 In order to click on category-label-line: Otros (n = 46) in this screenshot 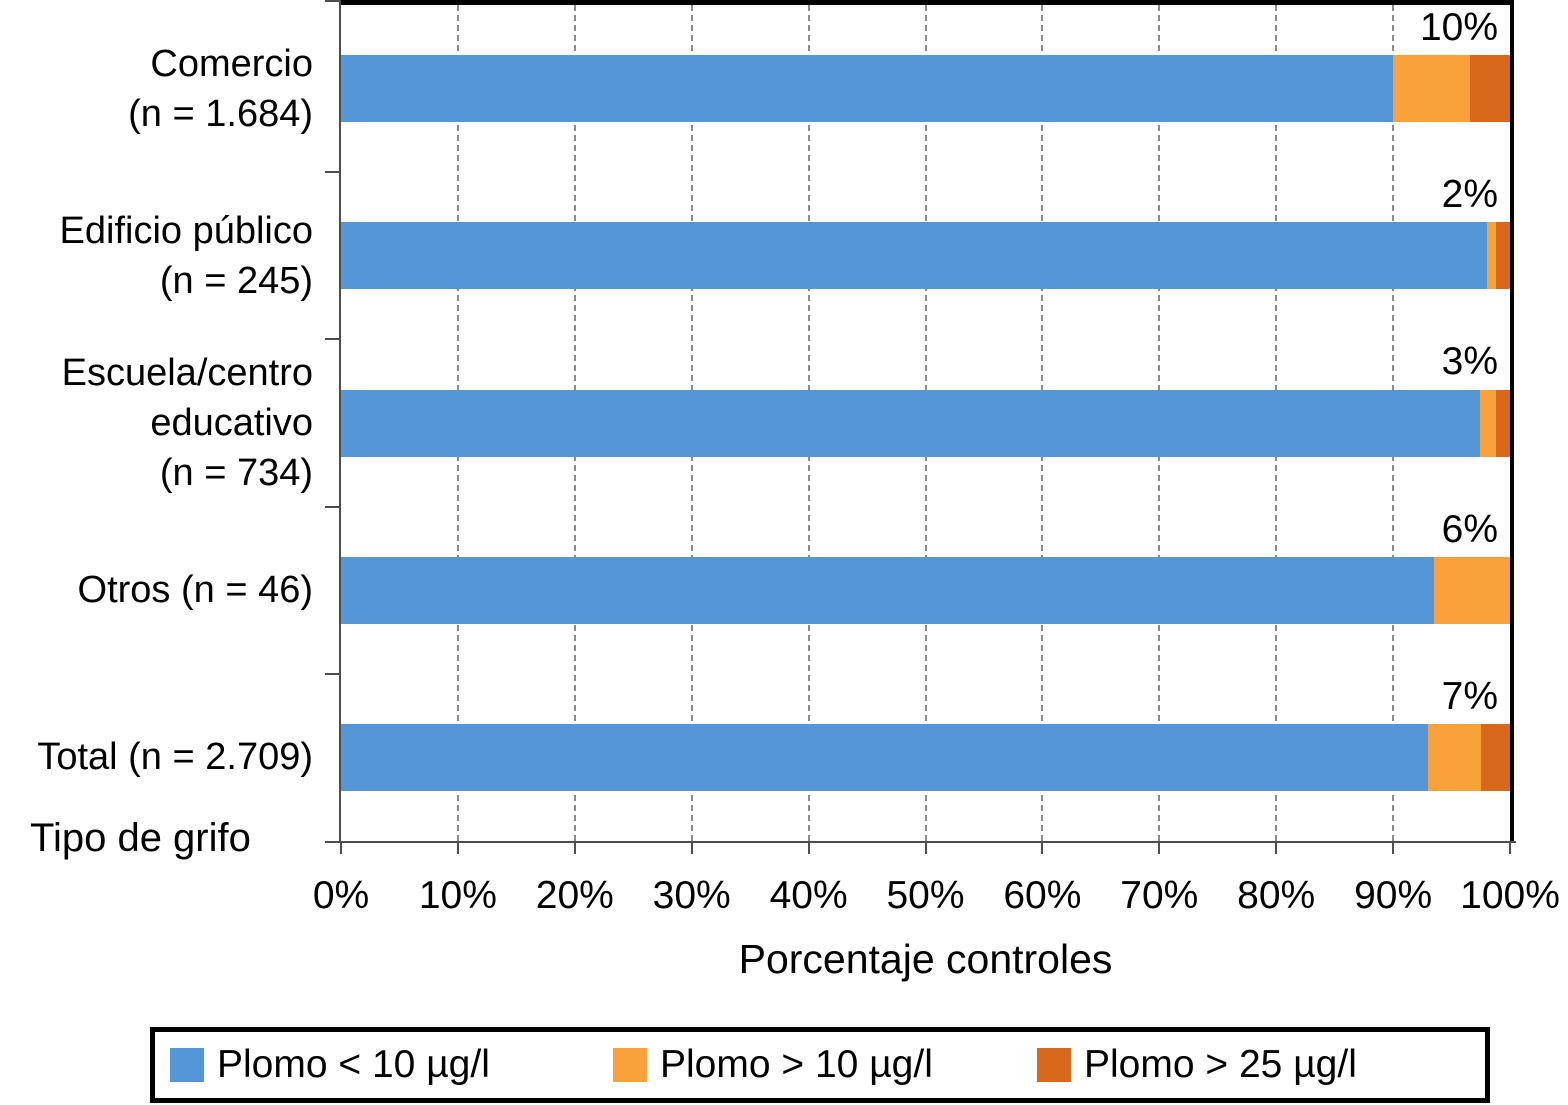, I will do `click(195, 590)`.